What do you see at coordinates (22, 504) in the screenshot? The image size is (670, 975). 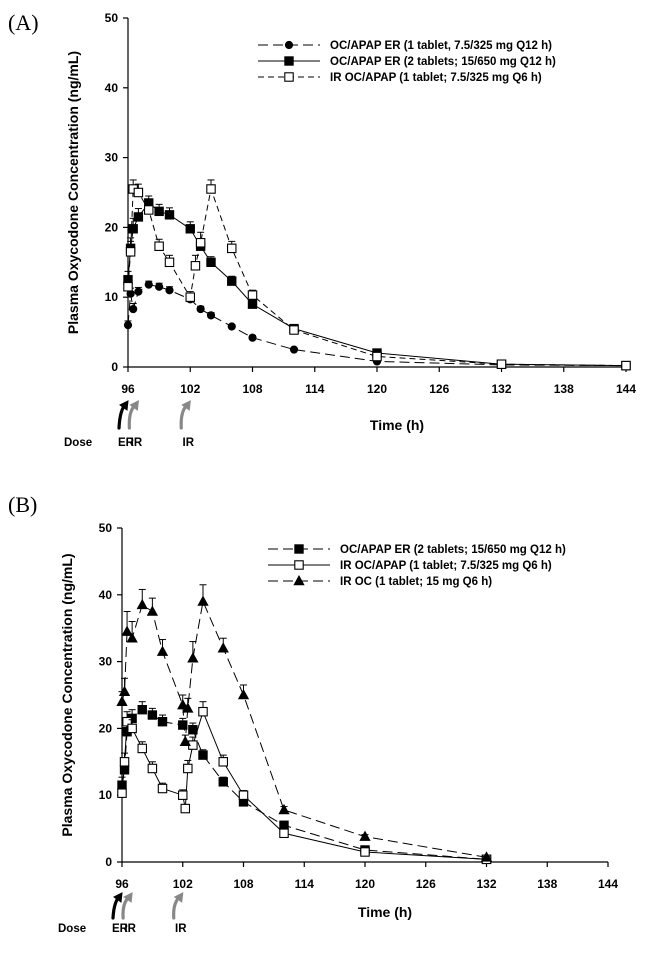 I see `panel-label: (B)` at bounding box center [22, 504].